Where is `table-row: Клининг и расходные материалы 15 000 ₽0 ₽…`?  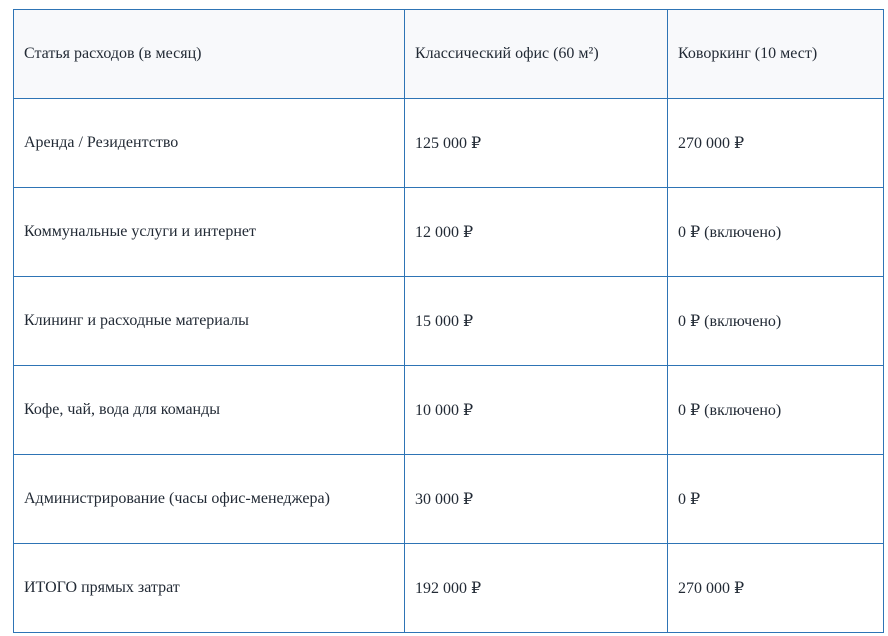 table-row: Клининг и расходные материалы 15 000 ₽0 ₽… is located at coordinates (448, 321).